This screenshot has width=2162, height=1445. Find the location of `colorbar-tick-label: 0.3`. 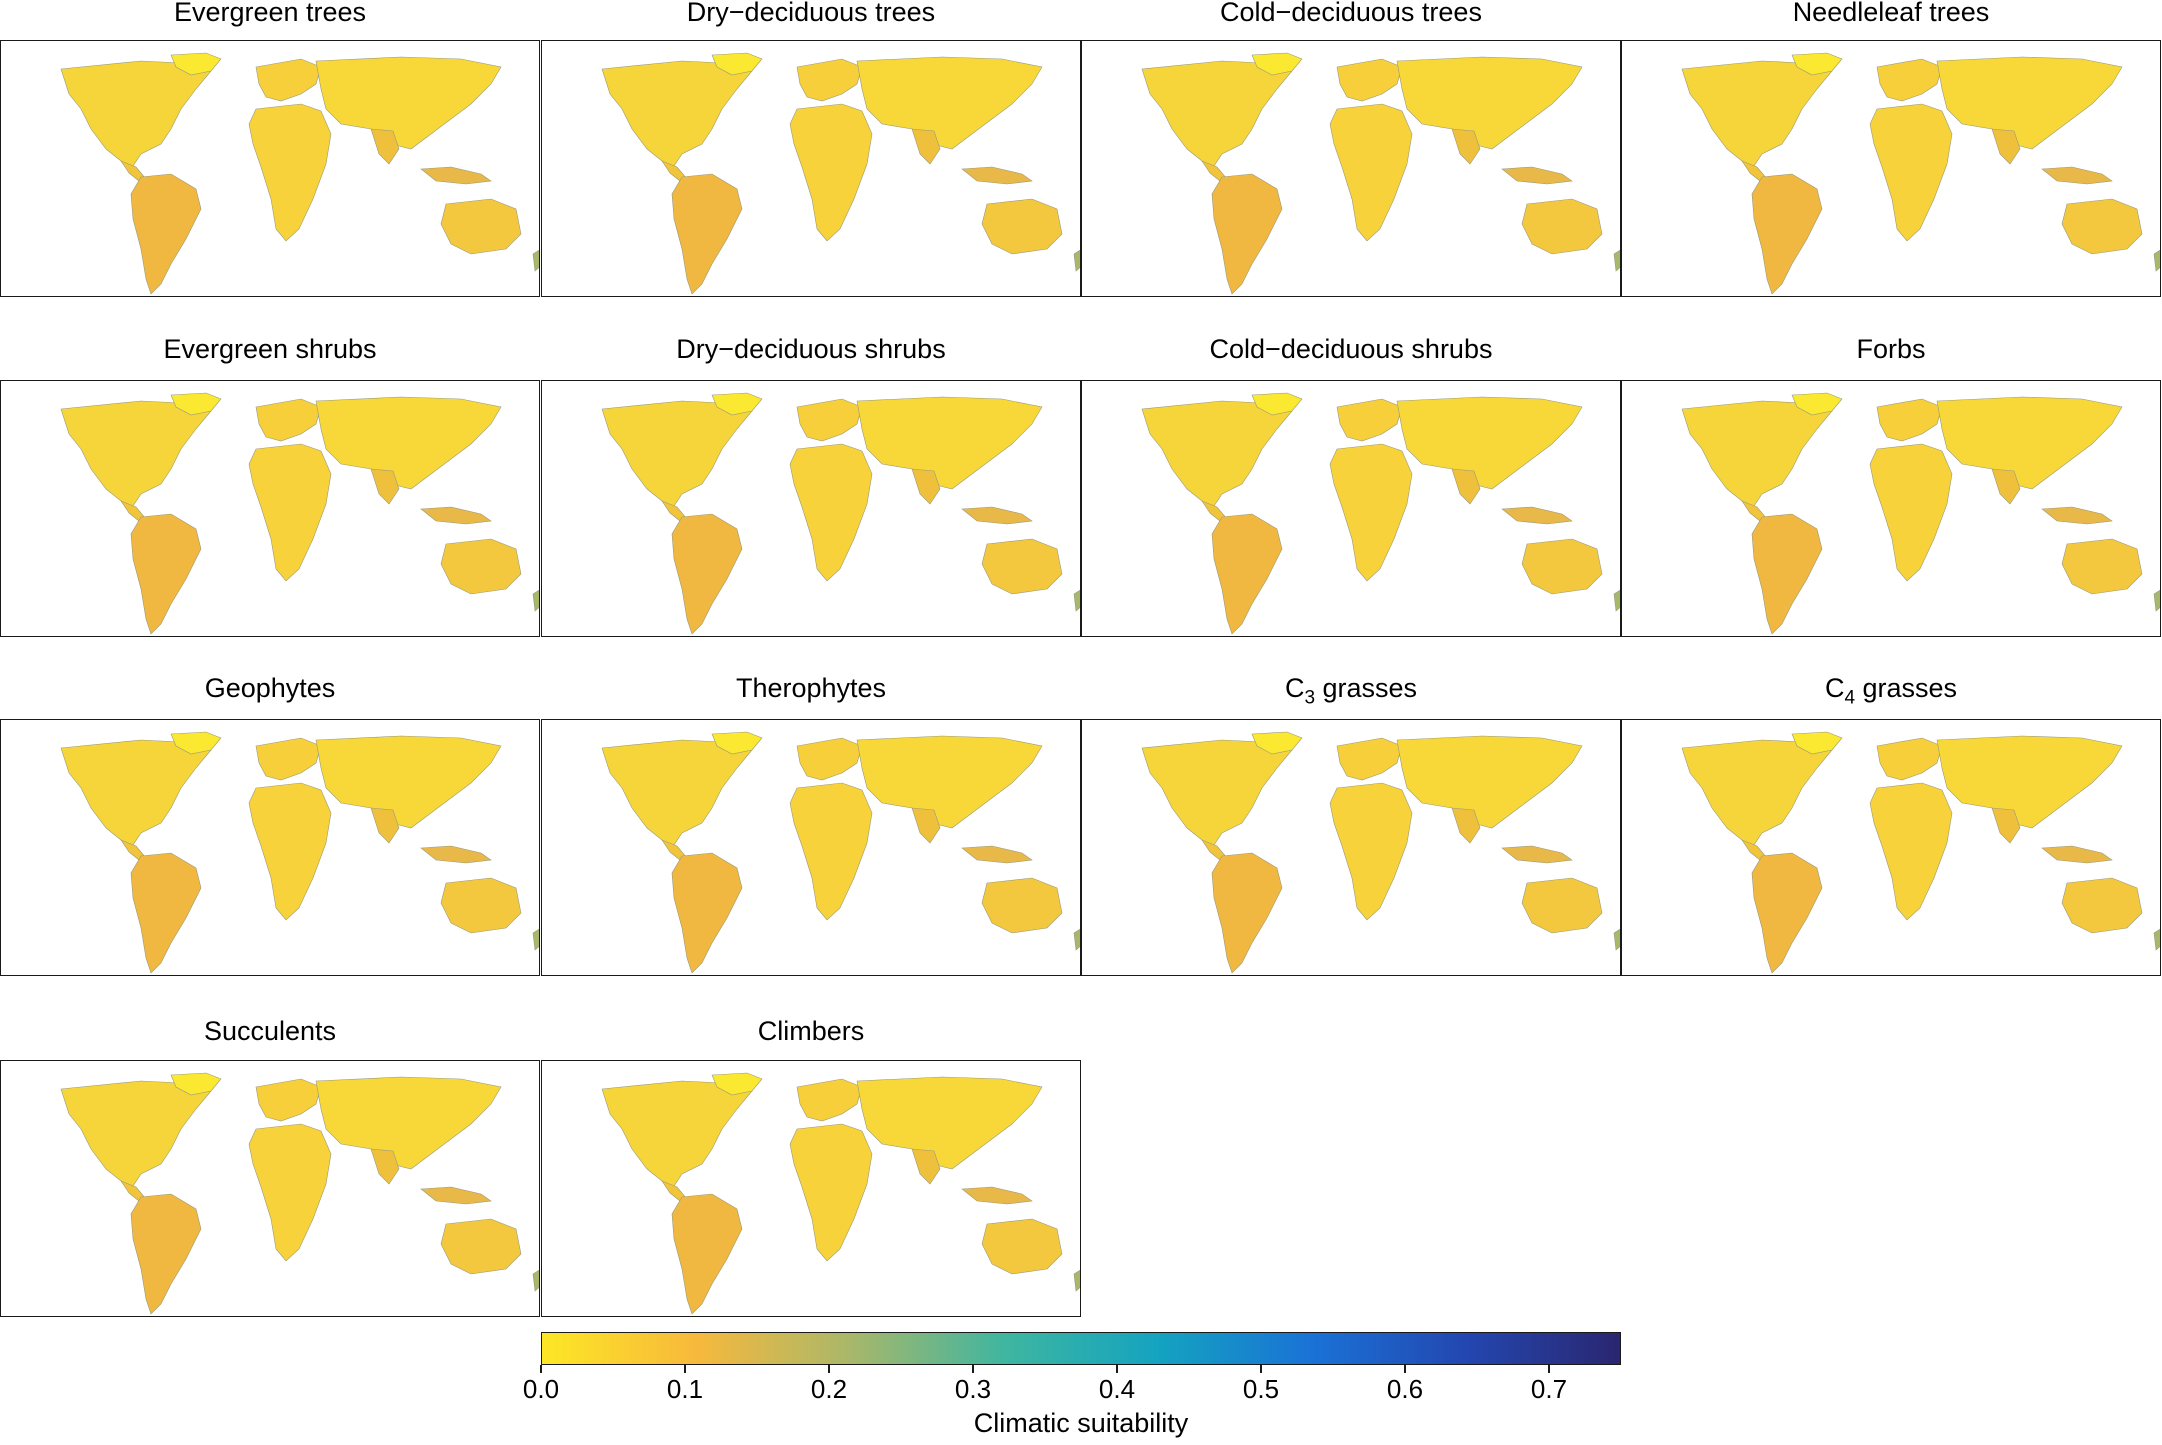

colorbar-tick-label: 0.3 is located at coordinates (973, 1389).